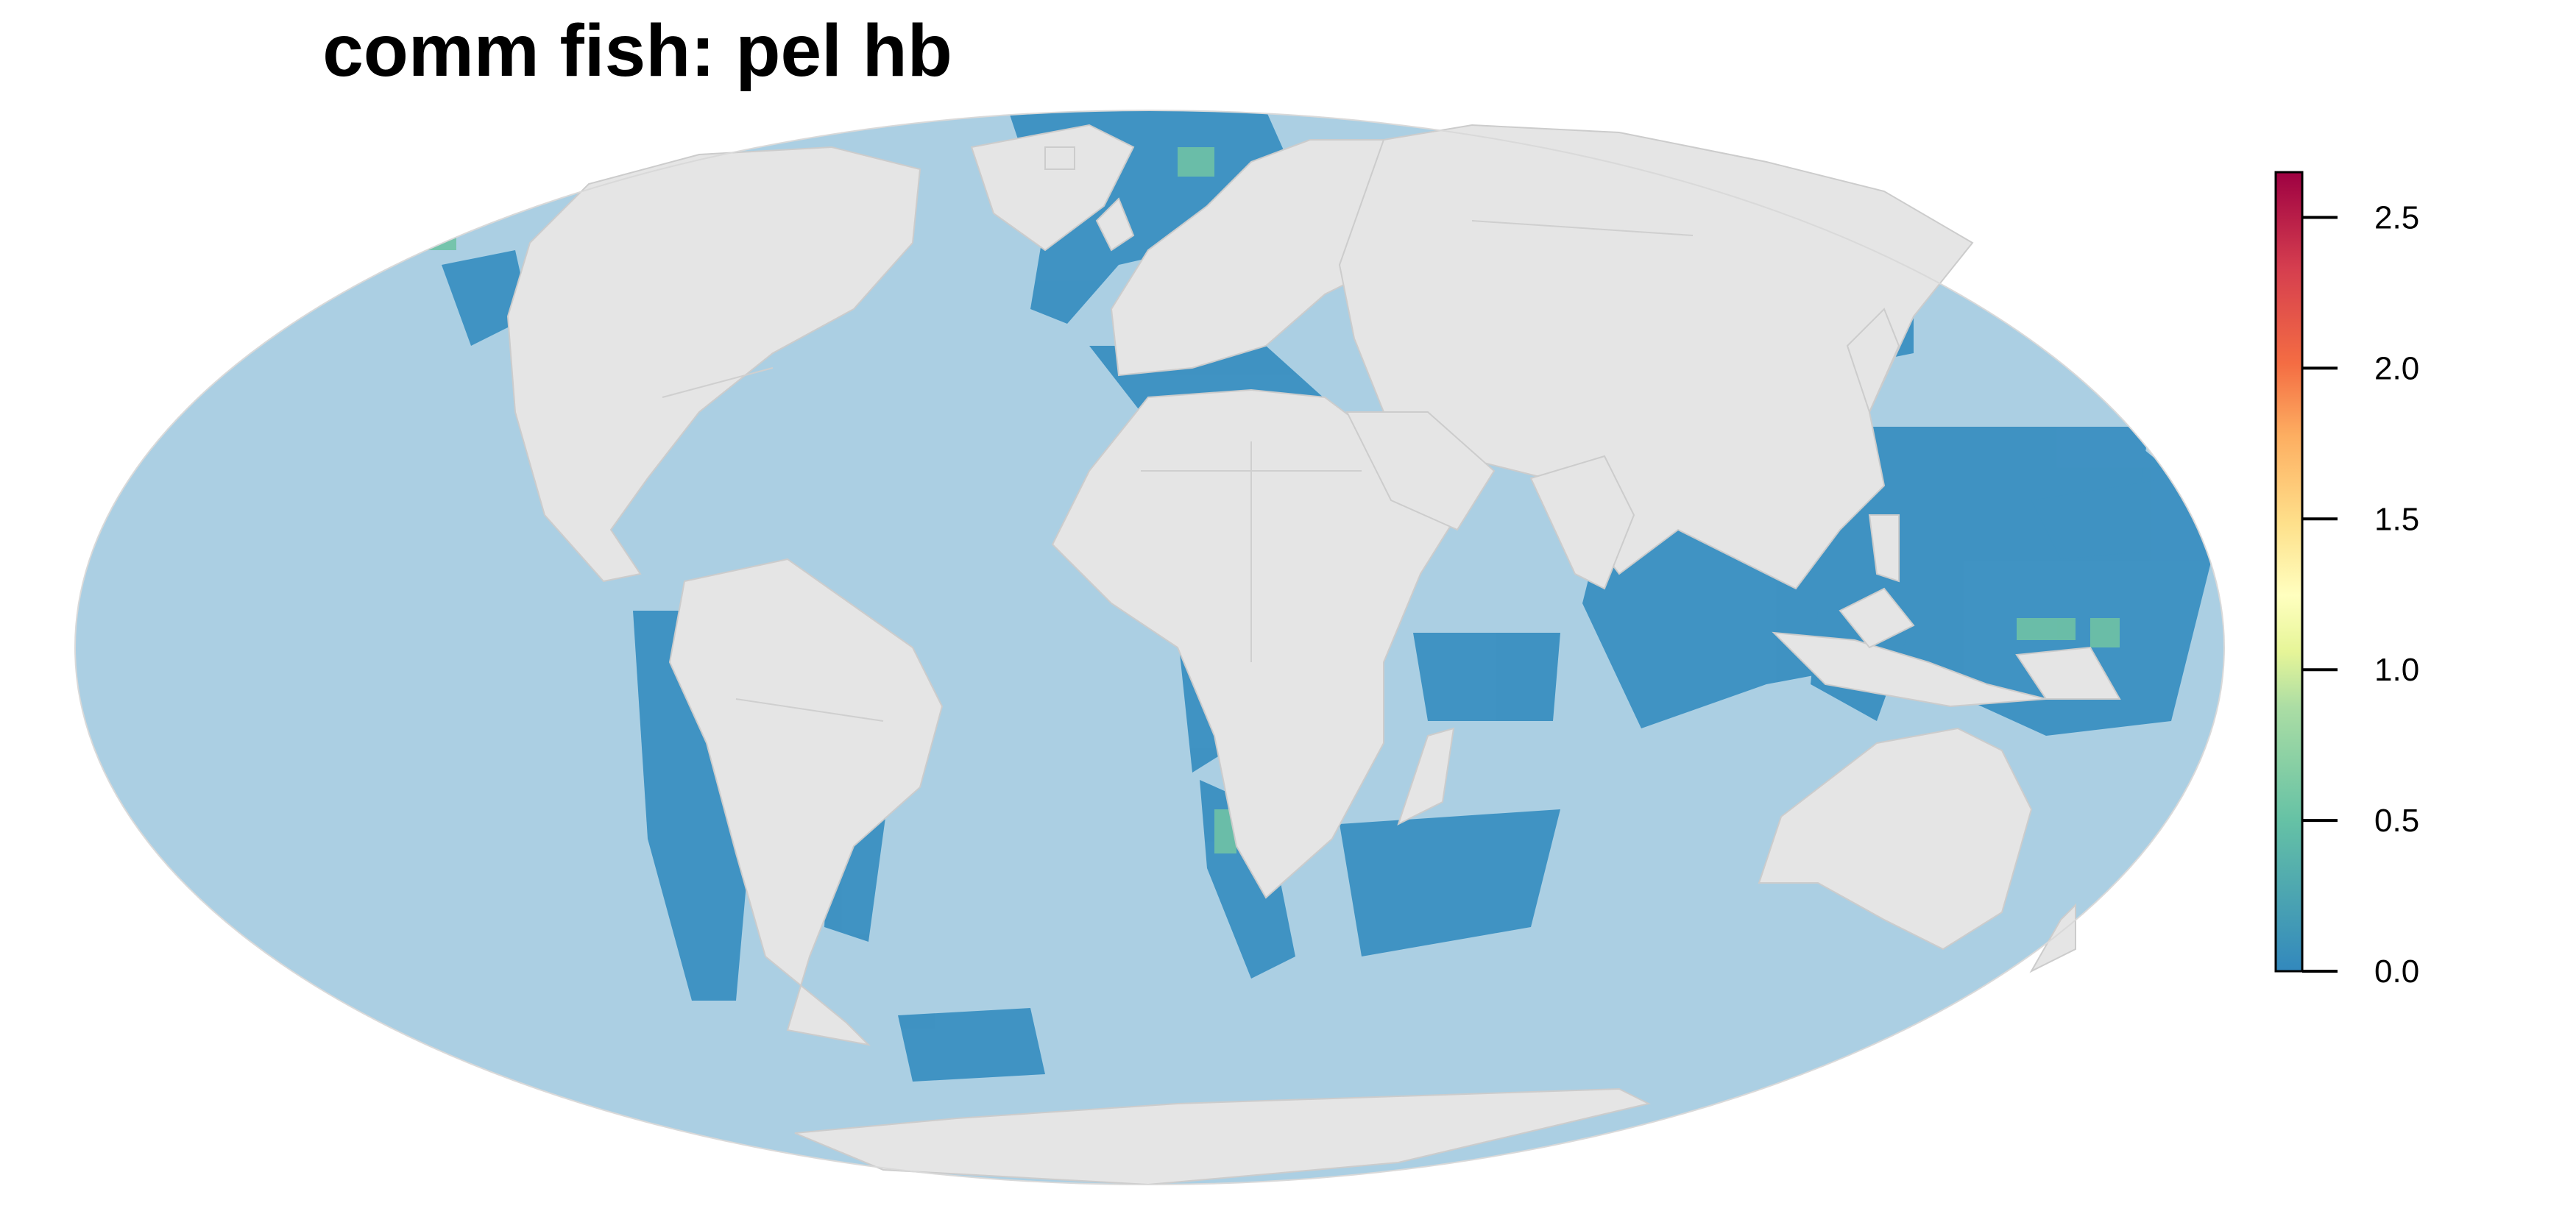  What do you see at coordinates (1059, 158) in the screenshot?
I see `iceland` at bounding box center [1059, 158].